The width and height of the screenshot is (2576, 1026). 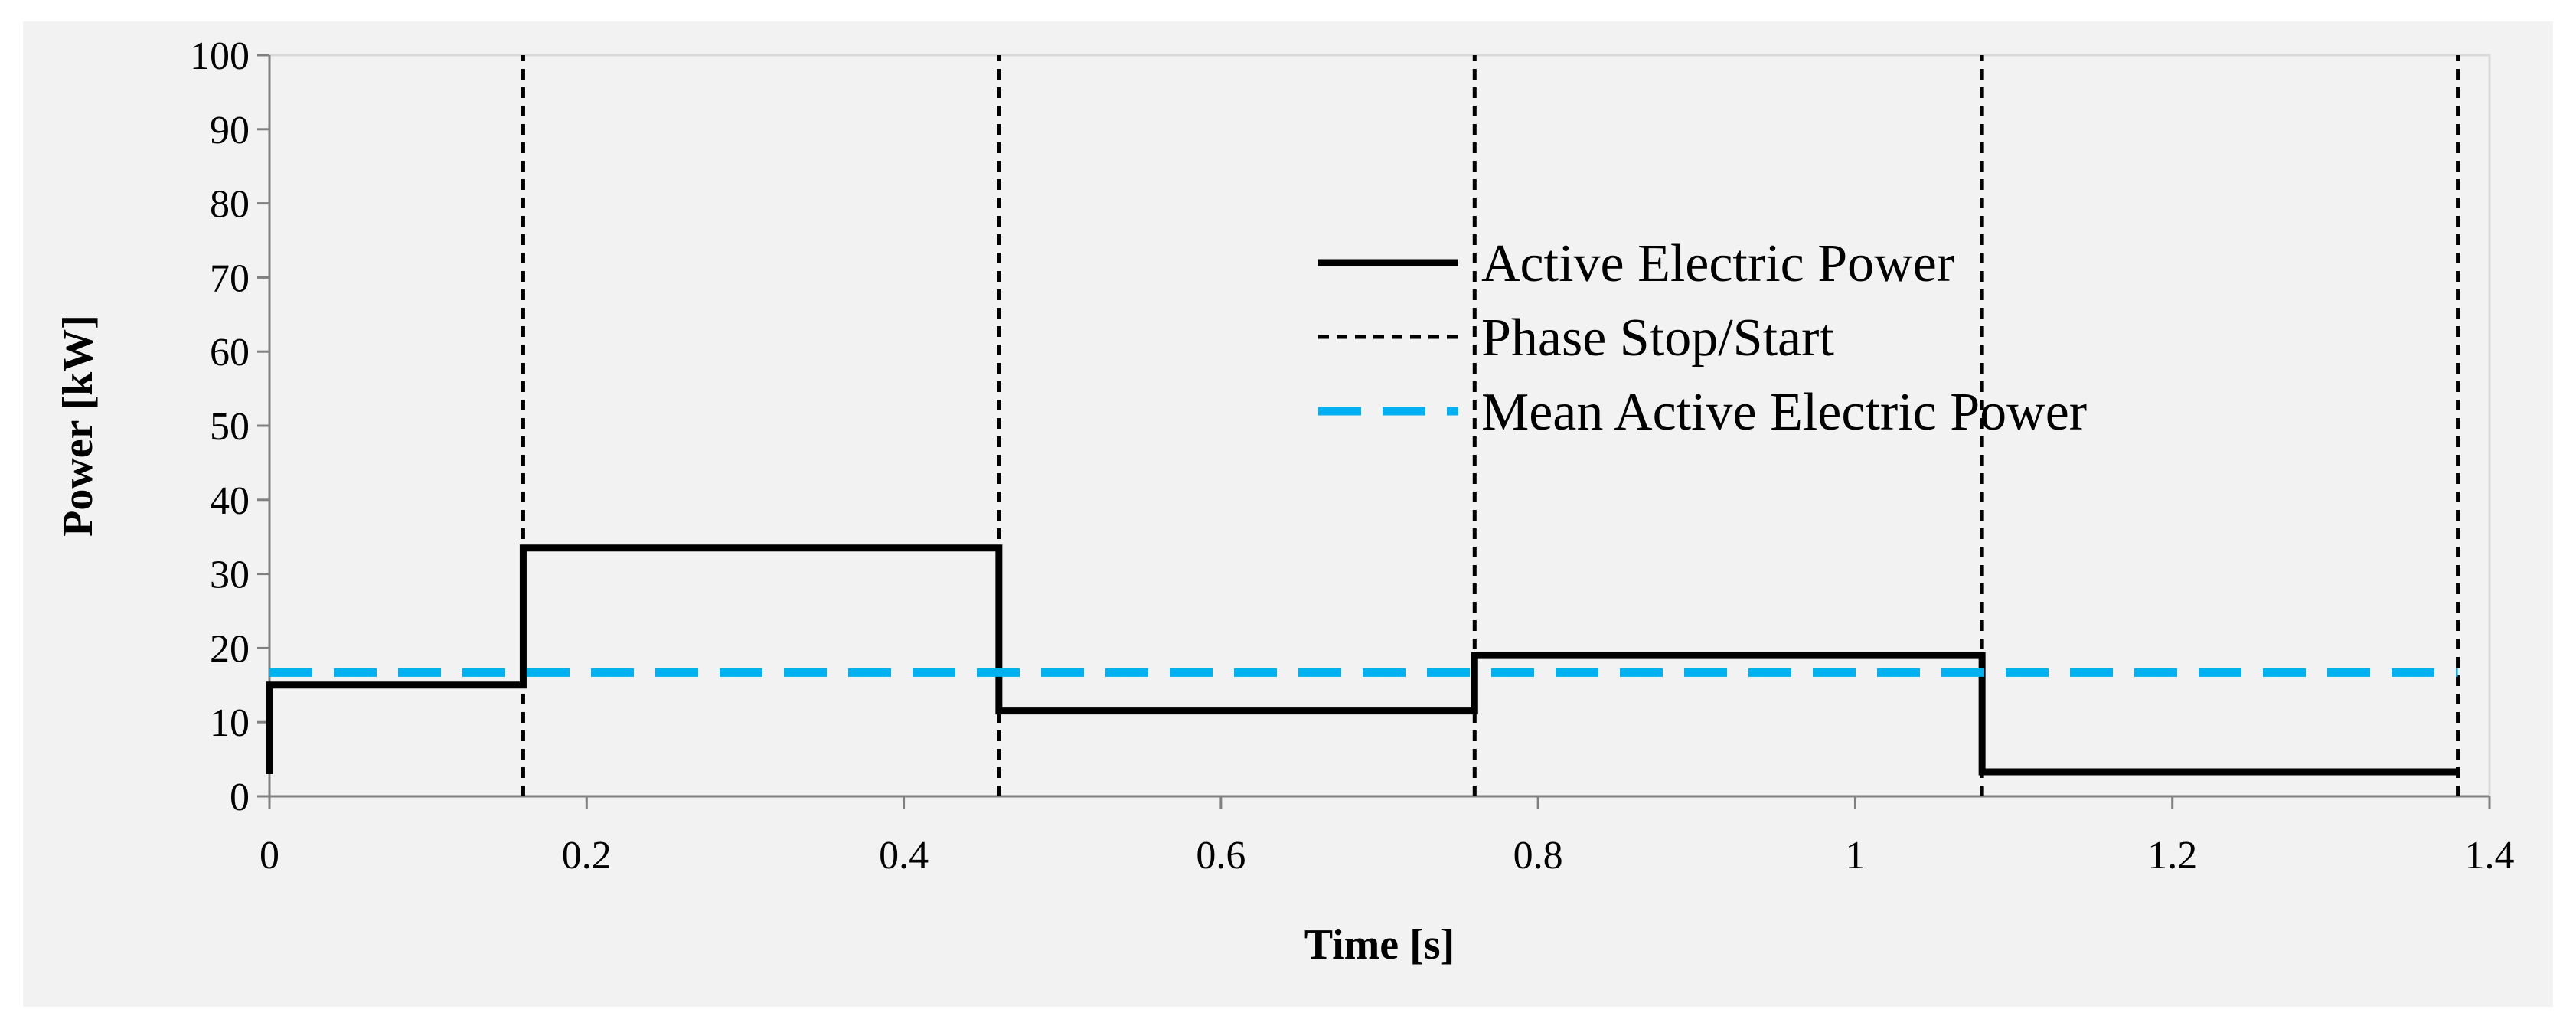 I want to click on y-tick-label: 40, so click(x=230, y=501).